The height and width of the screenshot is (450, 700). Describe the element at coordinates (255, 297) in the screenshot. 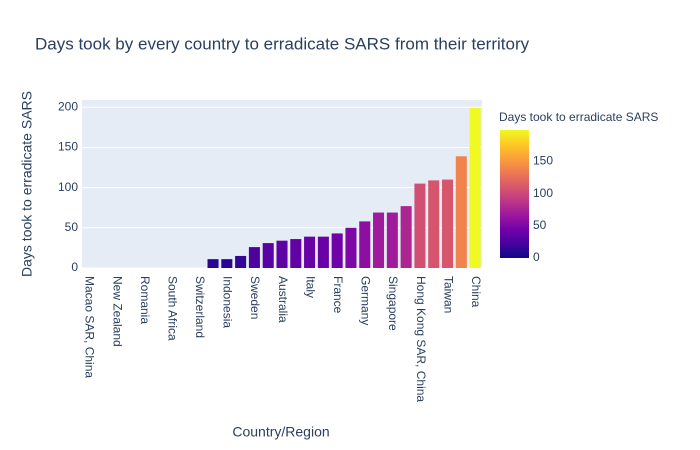

I see `x-tick-label: Sweden` at that location.